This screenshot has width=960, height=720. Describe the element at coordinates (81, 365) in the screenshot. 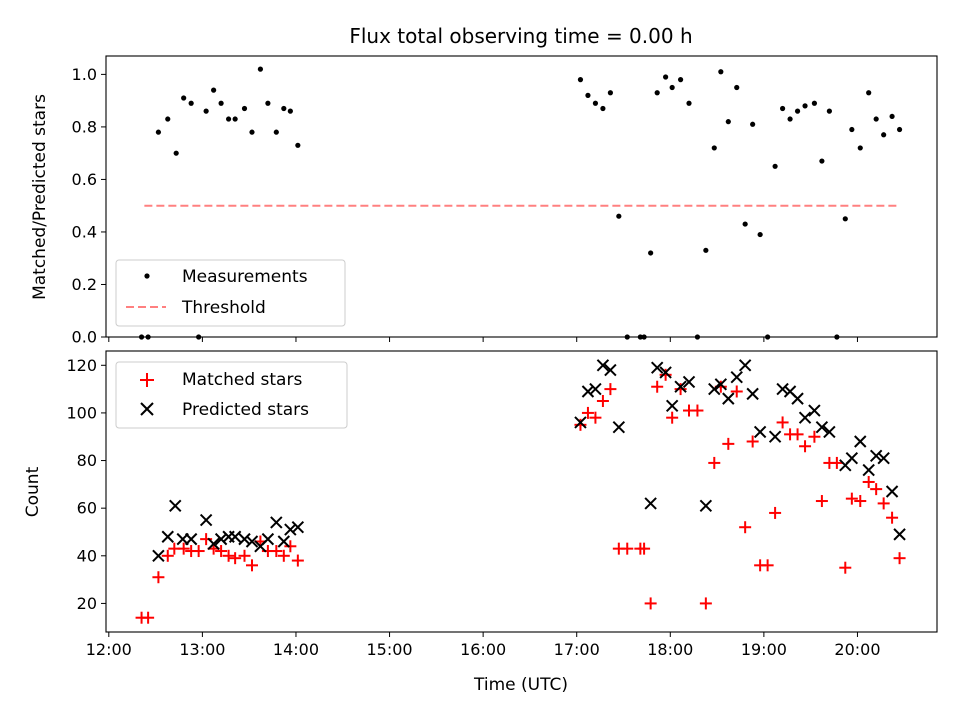

I see `count-y-tick-label: 120` at that location.